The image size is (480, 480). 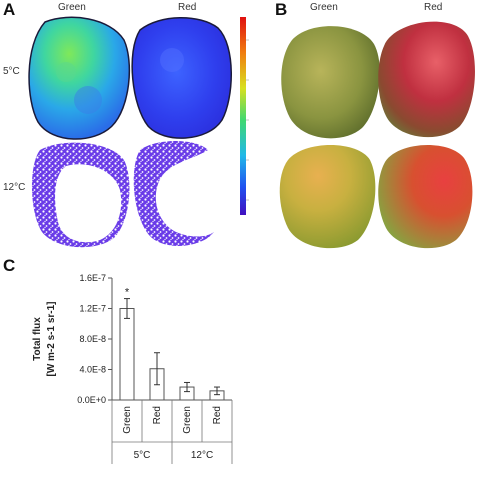 What do you see at coordinates (79, 78) in the screenshot?
I see `fruit-green-5c` at bounding box center [79, 78].